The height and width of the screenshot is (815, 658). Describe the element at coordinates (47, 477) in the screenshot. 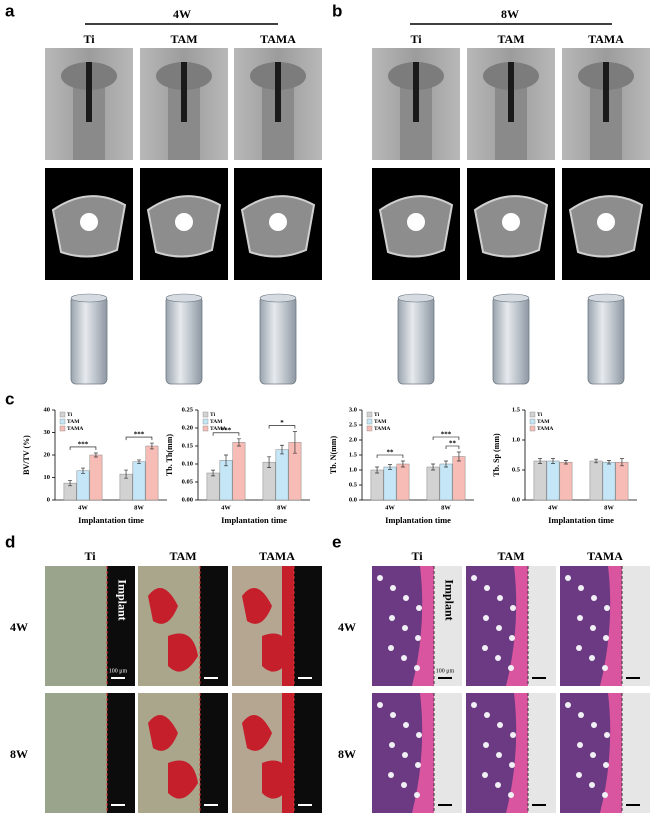

I see `y-tick-label: 10` at that location.